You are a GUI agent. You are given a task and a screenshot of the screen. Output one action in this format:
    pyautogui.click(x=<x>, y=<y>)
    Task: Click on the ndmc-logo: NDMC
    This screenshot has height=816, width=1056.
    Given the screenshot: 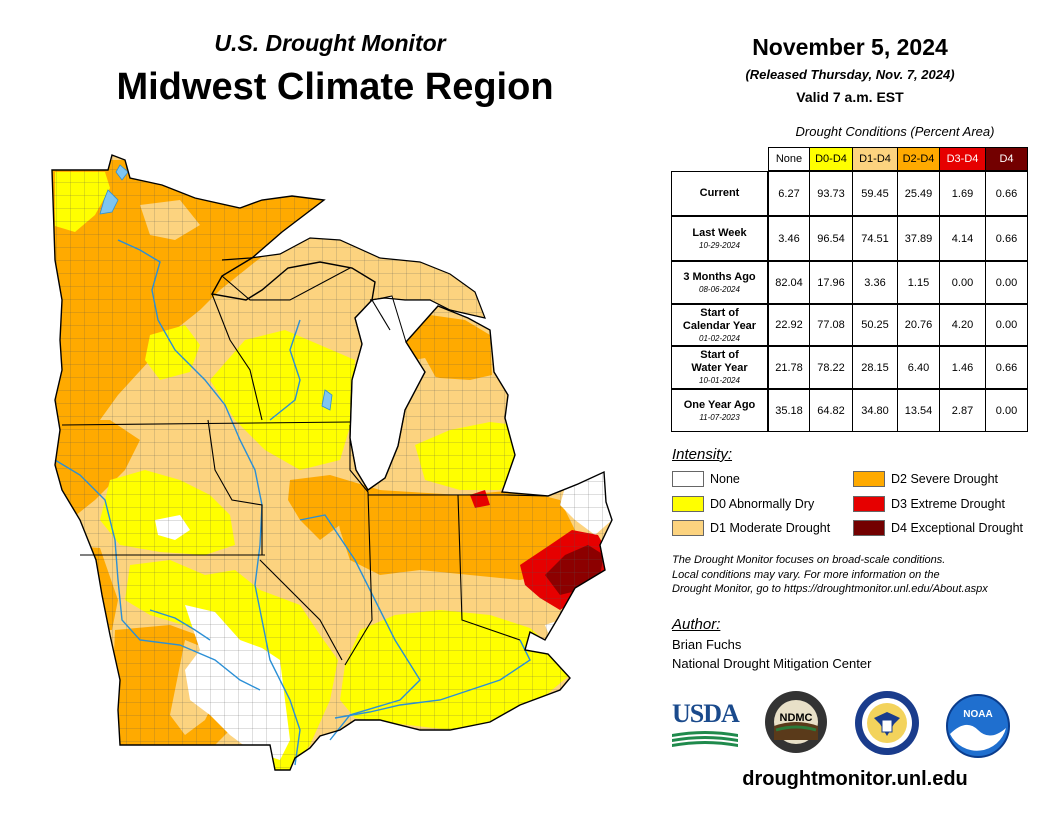 What is the action you would take?
    pyautogui.click(x=796, y=722)
    